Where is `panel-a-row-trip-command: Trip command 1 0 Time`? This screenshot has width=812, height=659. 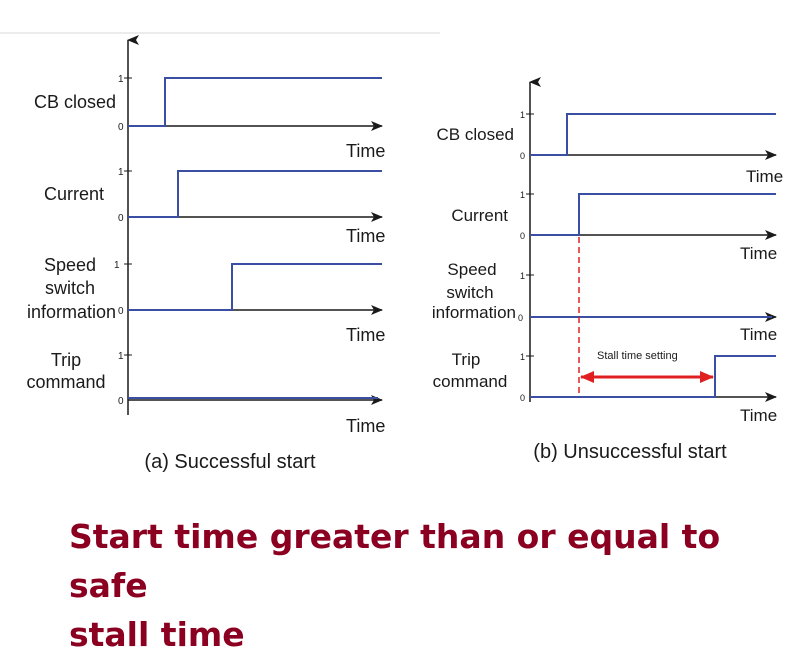 panel-a-row-trip-command: Trip command 1 0 Time is located at coordinates (205, 393).